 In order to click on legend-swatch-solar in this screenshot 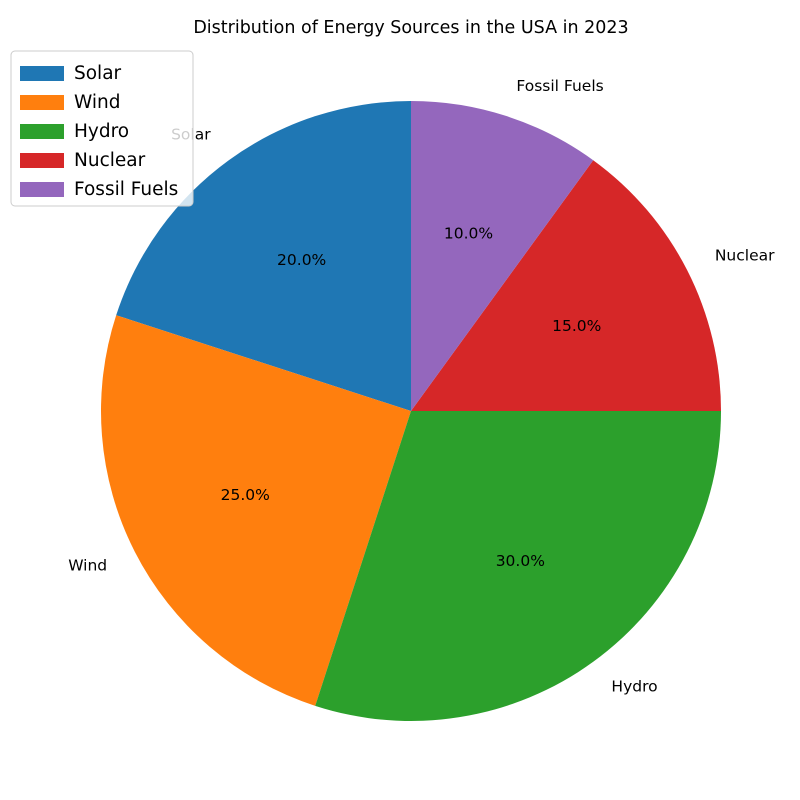, I will do `click(42, 73)`.